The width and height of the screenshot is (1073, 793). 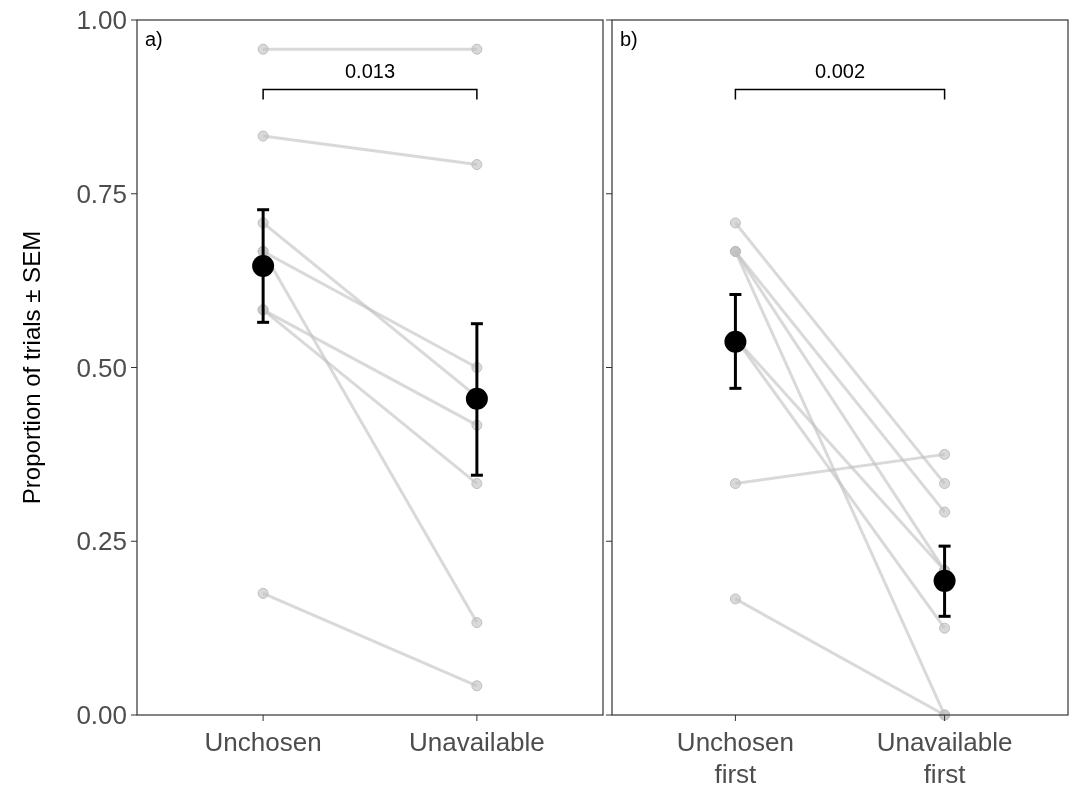 I want to click on y-tick-label: 1.00, so click(x=101, y=20).